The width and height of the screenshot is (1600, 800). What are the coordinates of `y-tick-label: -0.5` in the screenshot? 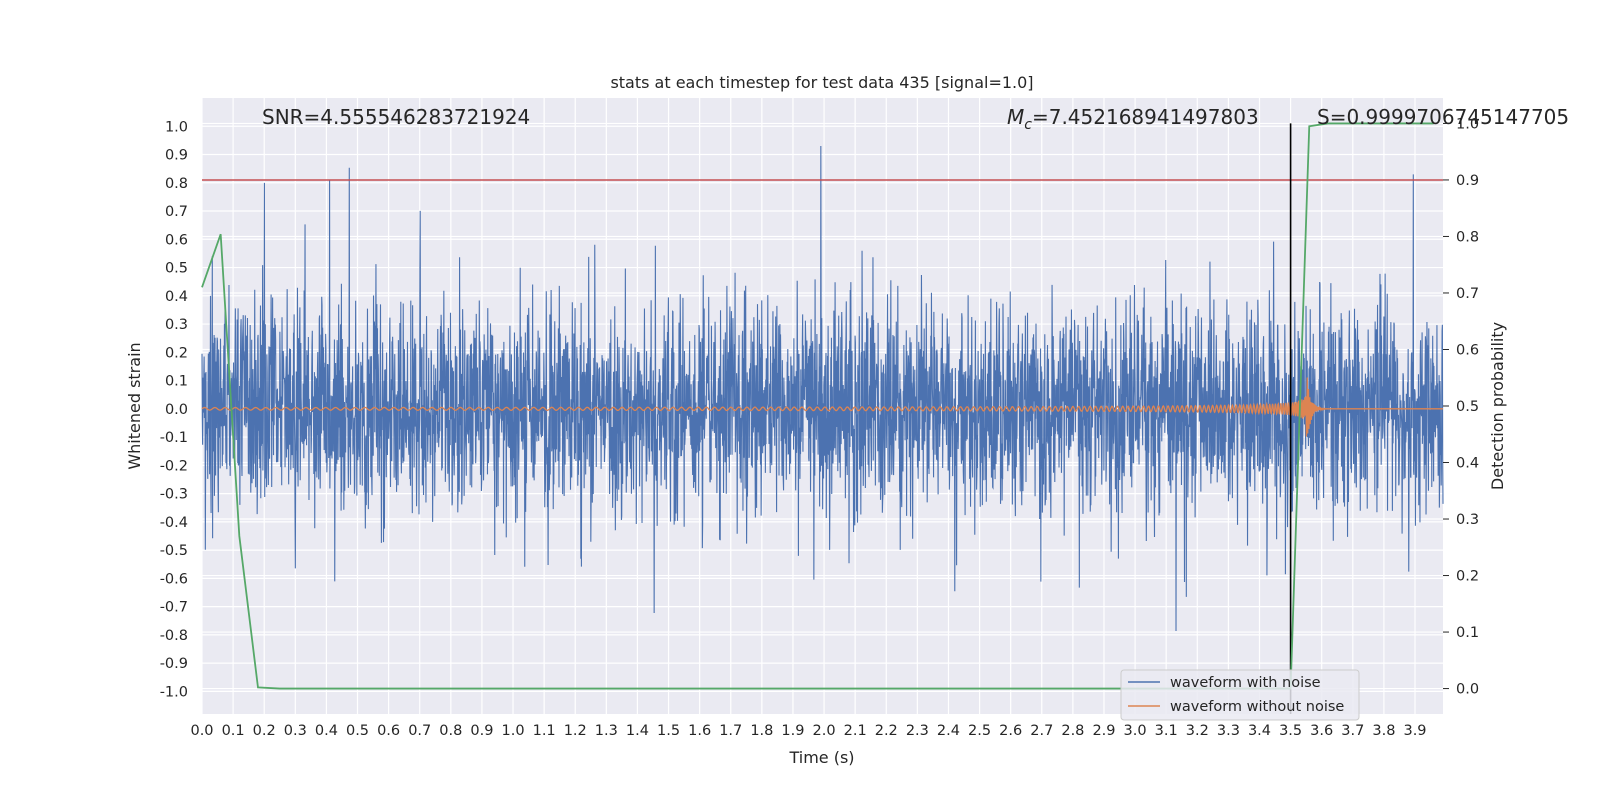 It's located at (174, 551).